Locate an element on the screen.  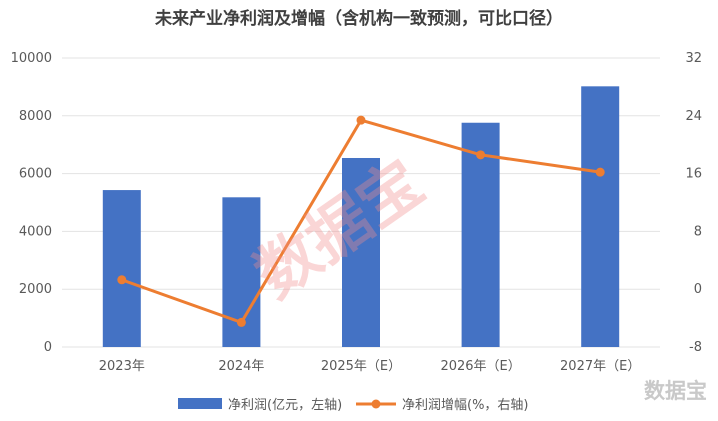
y-left-tick-label: 6000 is located at coordinates (35, 174).